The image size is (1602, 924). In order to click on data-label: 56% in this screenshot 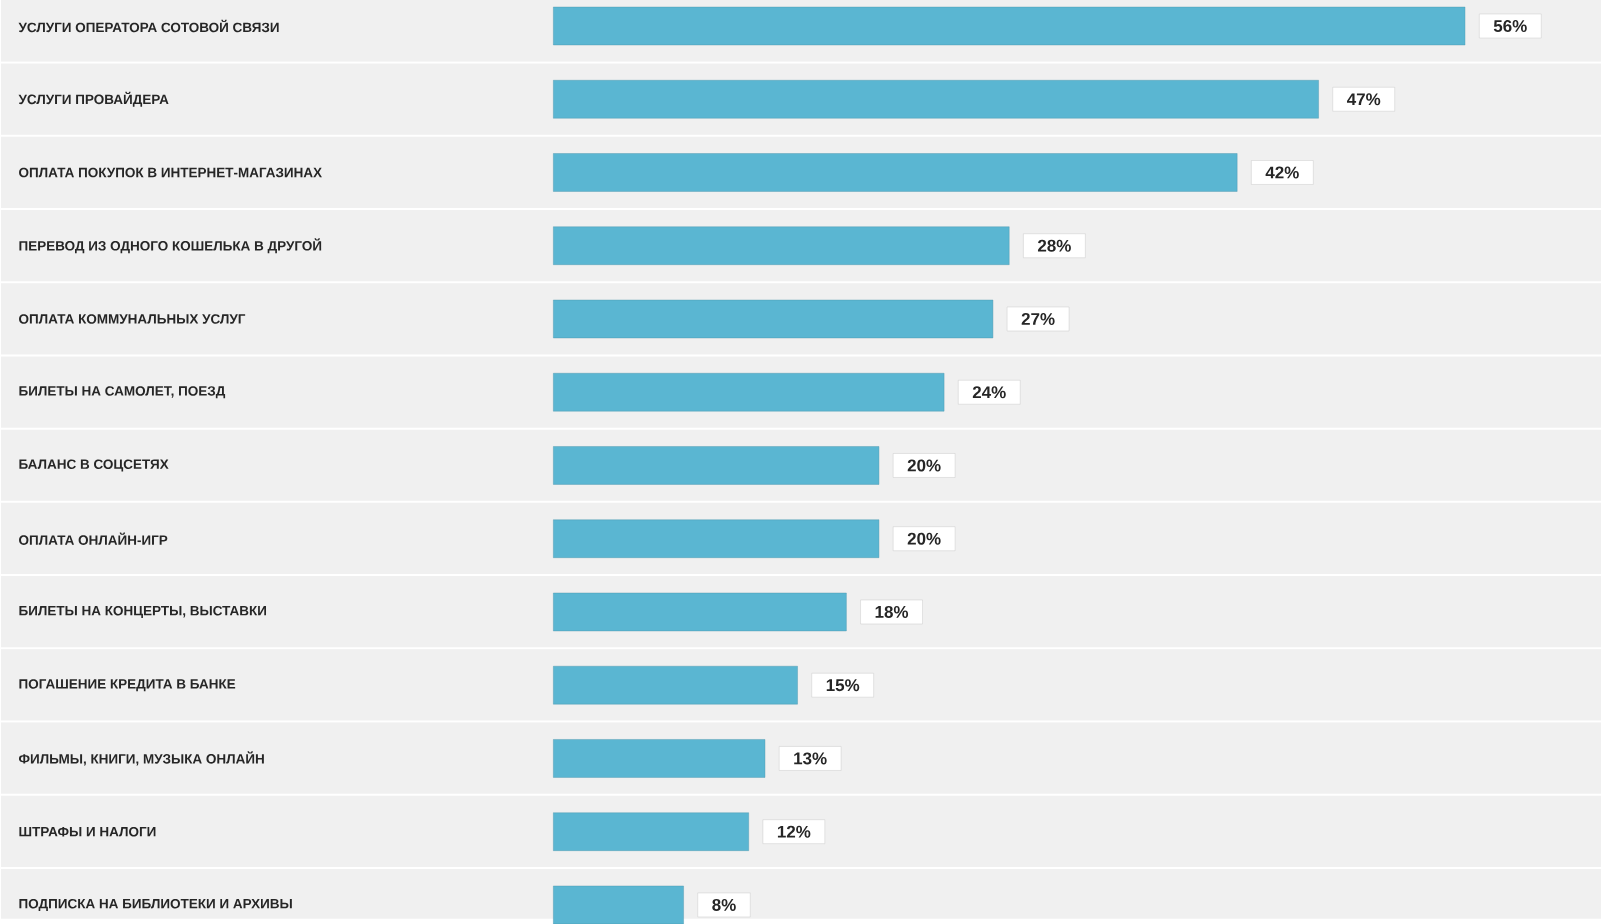, I will do `click(1510, 25)`.